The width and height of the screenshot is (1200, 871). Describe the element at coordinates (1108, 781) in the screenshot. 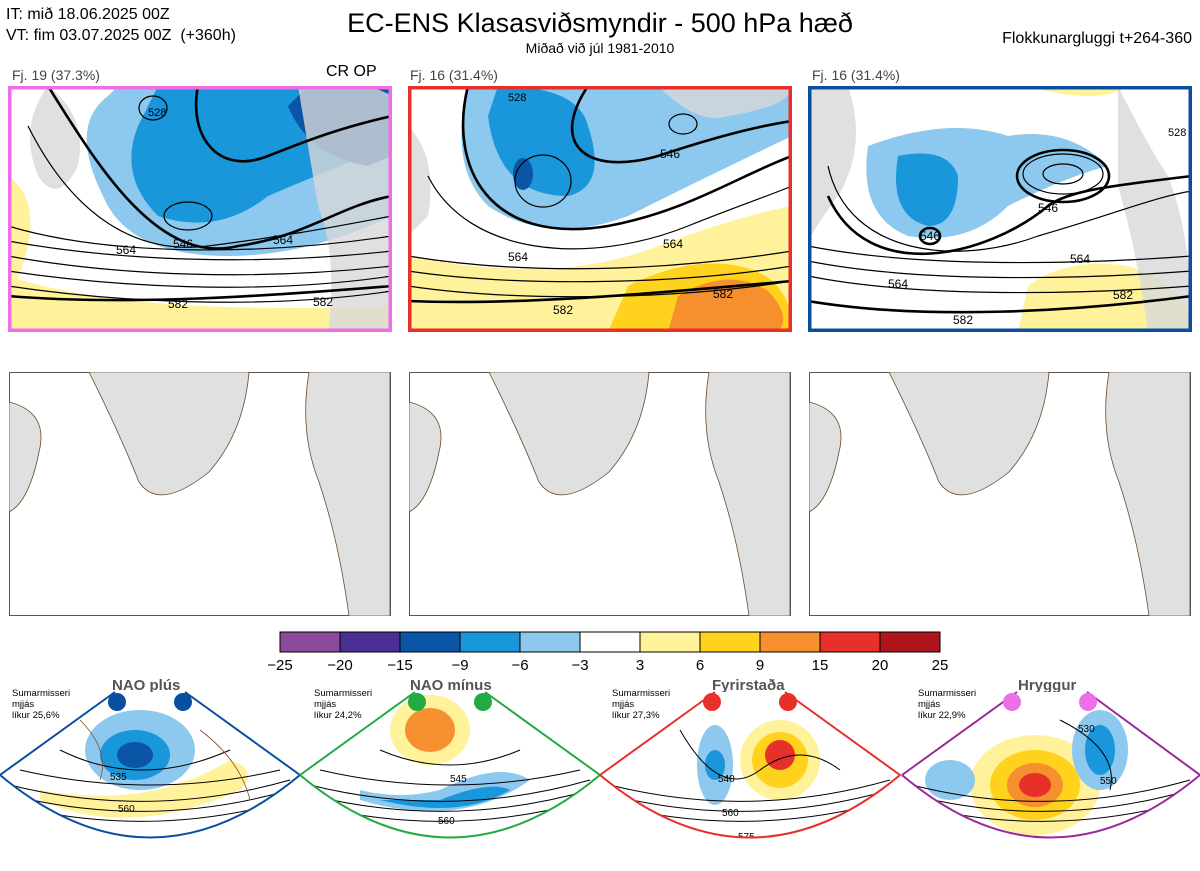

I see `regime-contour-label: 550` at that location.